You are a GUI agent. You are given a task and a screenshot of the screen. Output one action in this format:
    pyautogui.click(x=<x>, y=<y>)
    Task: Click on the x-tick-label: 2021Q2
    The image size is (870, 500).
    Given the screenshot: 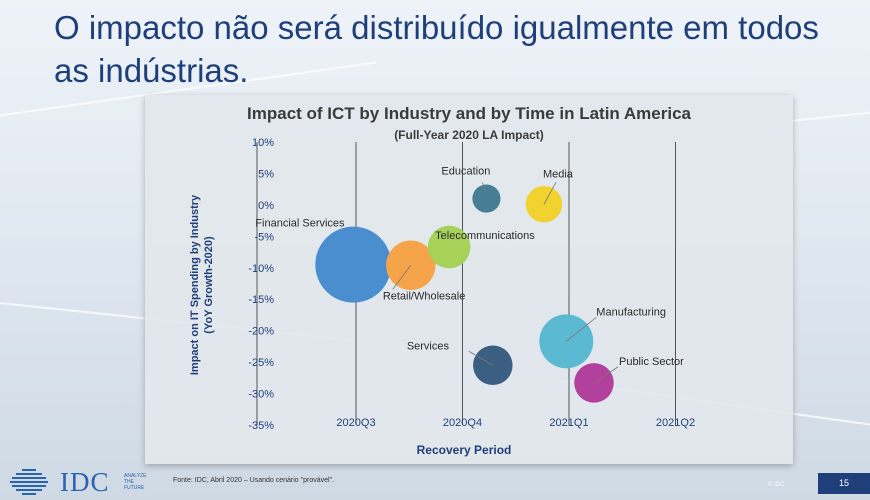 What is the action you would take?
    pyautogui.click(x=675, y=423)
    